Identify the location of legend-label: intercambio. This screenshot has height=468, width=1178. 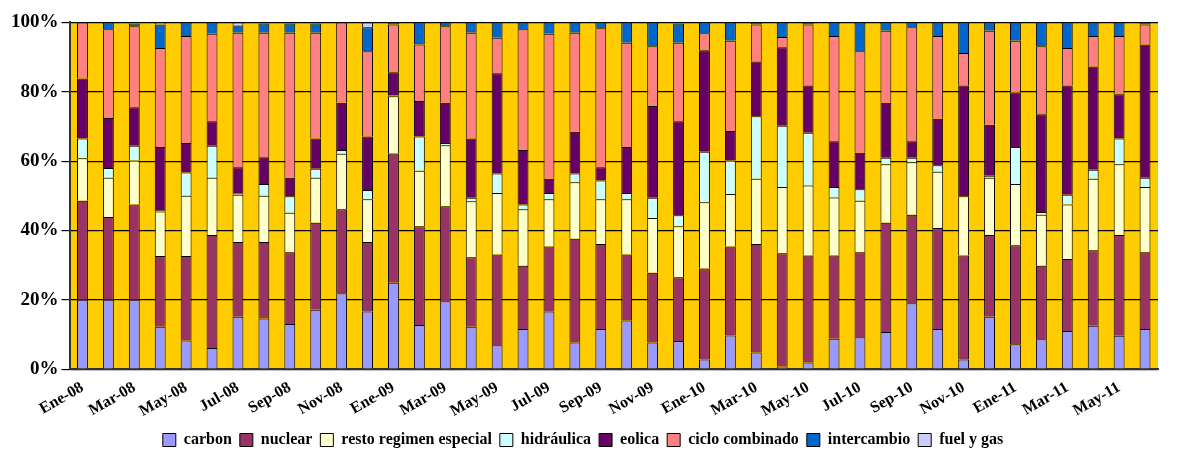
(869, 439).